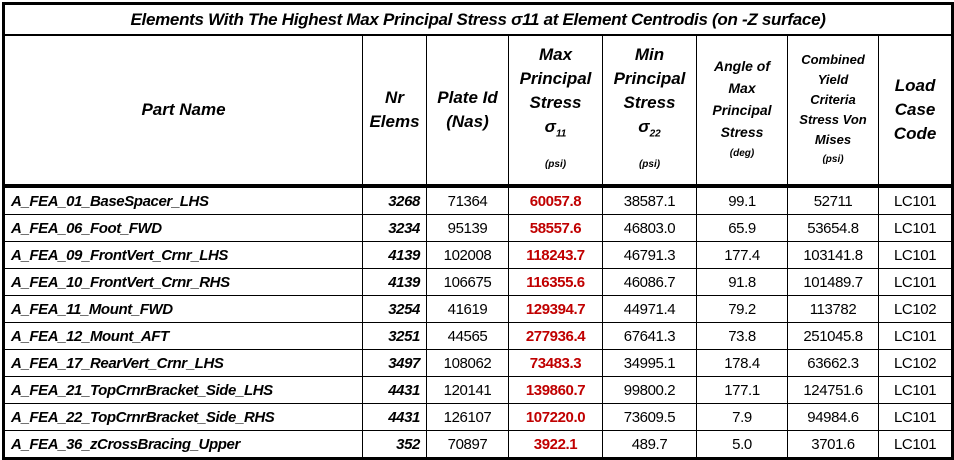 This screenshot has height=460, width=954. Describe the element at coordinates (649, 228) in the screenshot. I see `min-stress-cell: 46803.0` at that location.